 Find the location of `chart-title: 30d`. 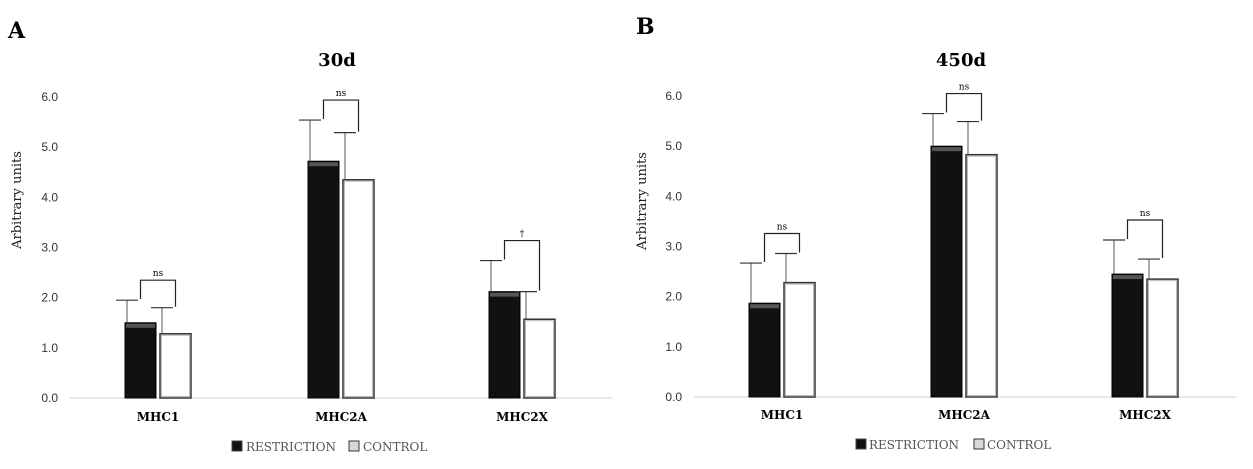

chart-title: 30d is located at coordinates (337, 60).